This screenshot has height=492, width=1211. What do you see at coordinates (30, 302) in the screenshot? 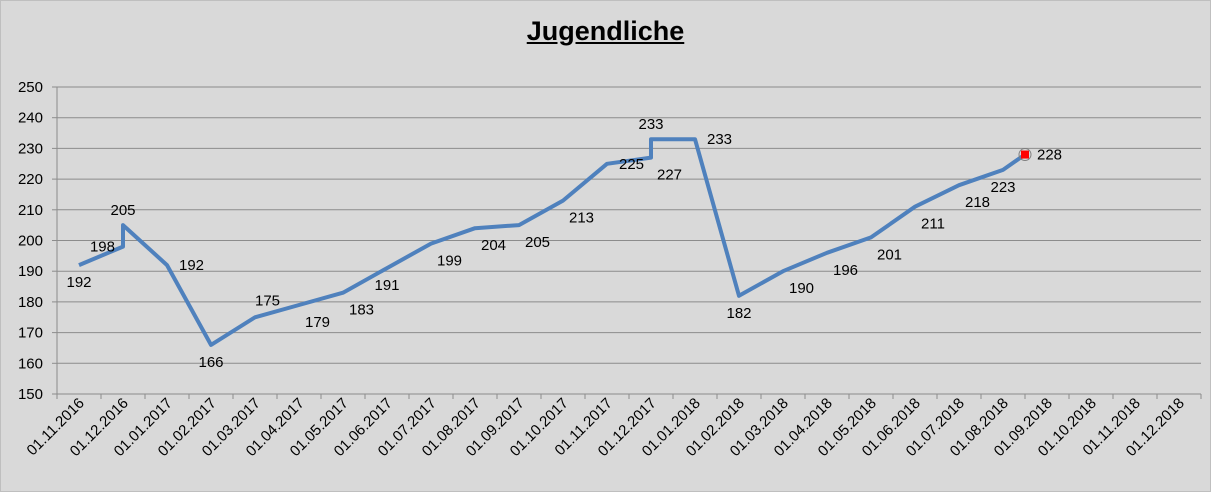
I see `y-tick-label: 180` at bounding box center [30, 302].